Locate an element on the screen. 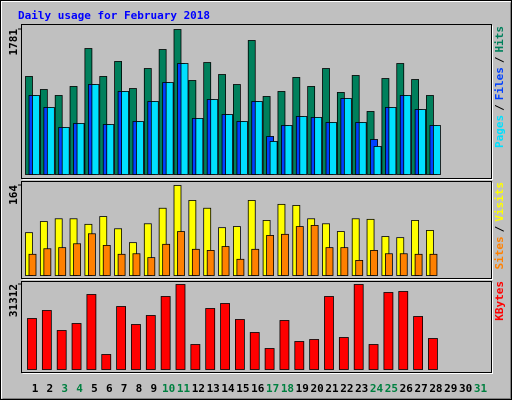  x-tick-label: 3 is located at coordinates (64, 388).